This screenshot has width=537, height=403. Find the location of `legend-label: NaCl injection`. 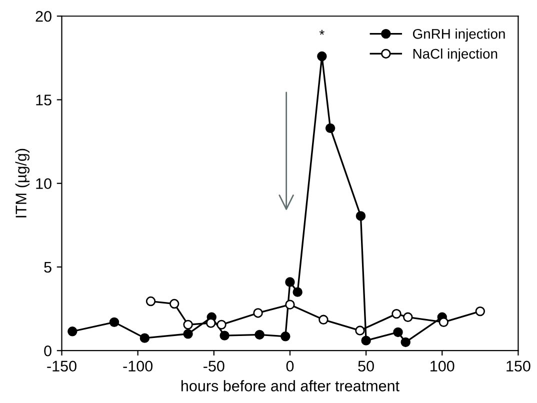

legend-label: NaCl injection is located at coordinates (455, 55).